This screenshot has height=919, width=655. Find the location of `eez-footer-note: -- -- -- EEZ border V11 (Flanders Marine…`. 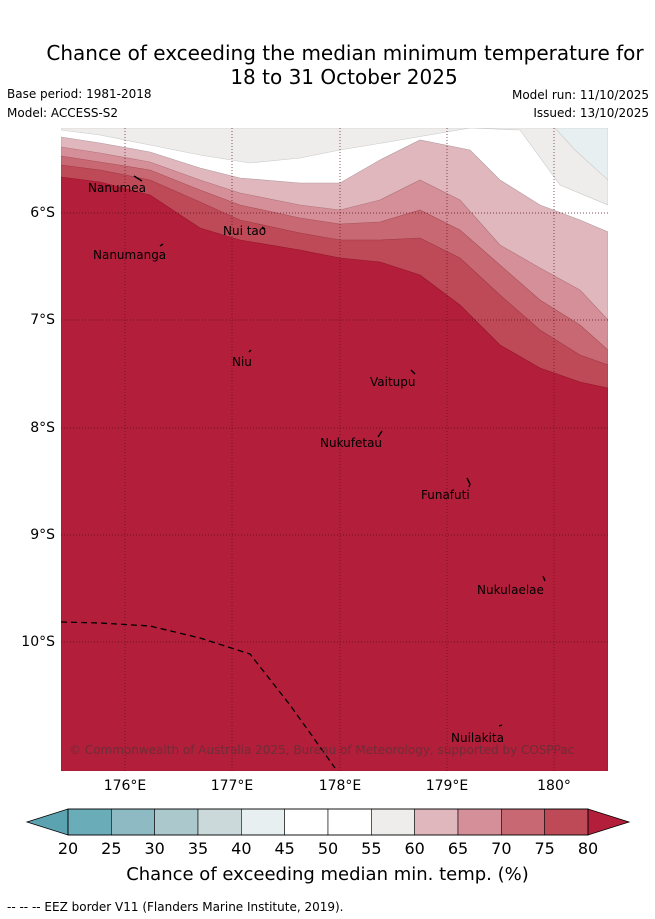

eez-footer-note: -- -- -- EEZ border V11 (Flanders Marine… is located at coordinates (175, 907).